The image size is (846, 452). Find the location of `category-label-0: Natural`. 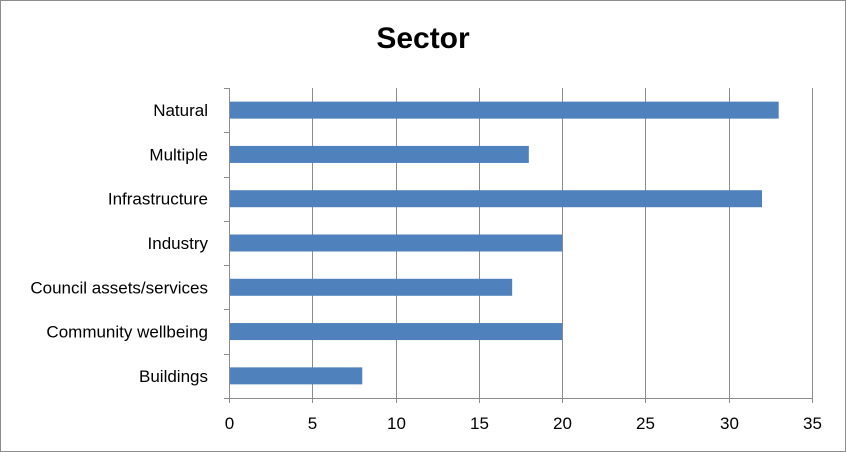

category-label-0: Natural is located at coordinates (180, 110).